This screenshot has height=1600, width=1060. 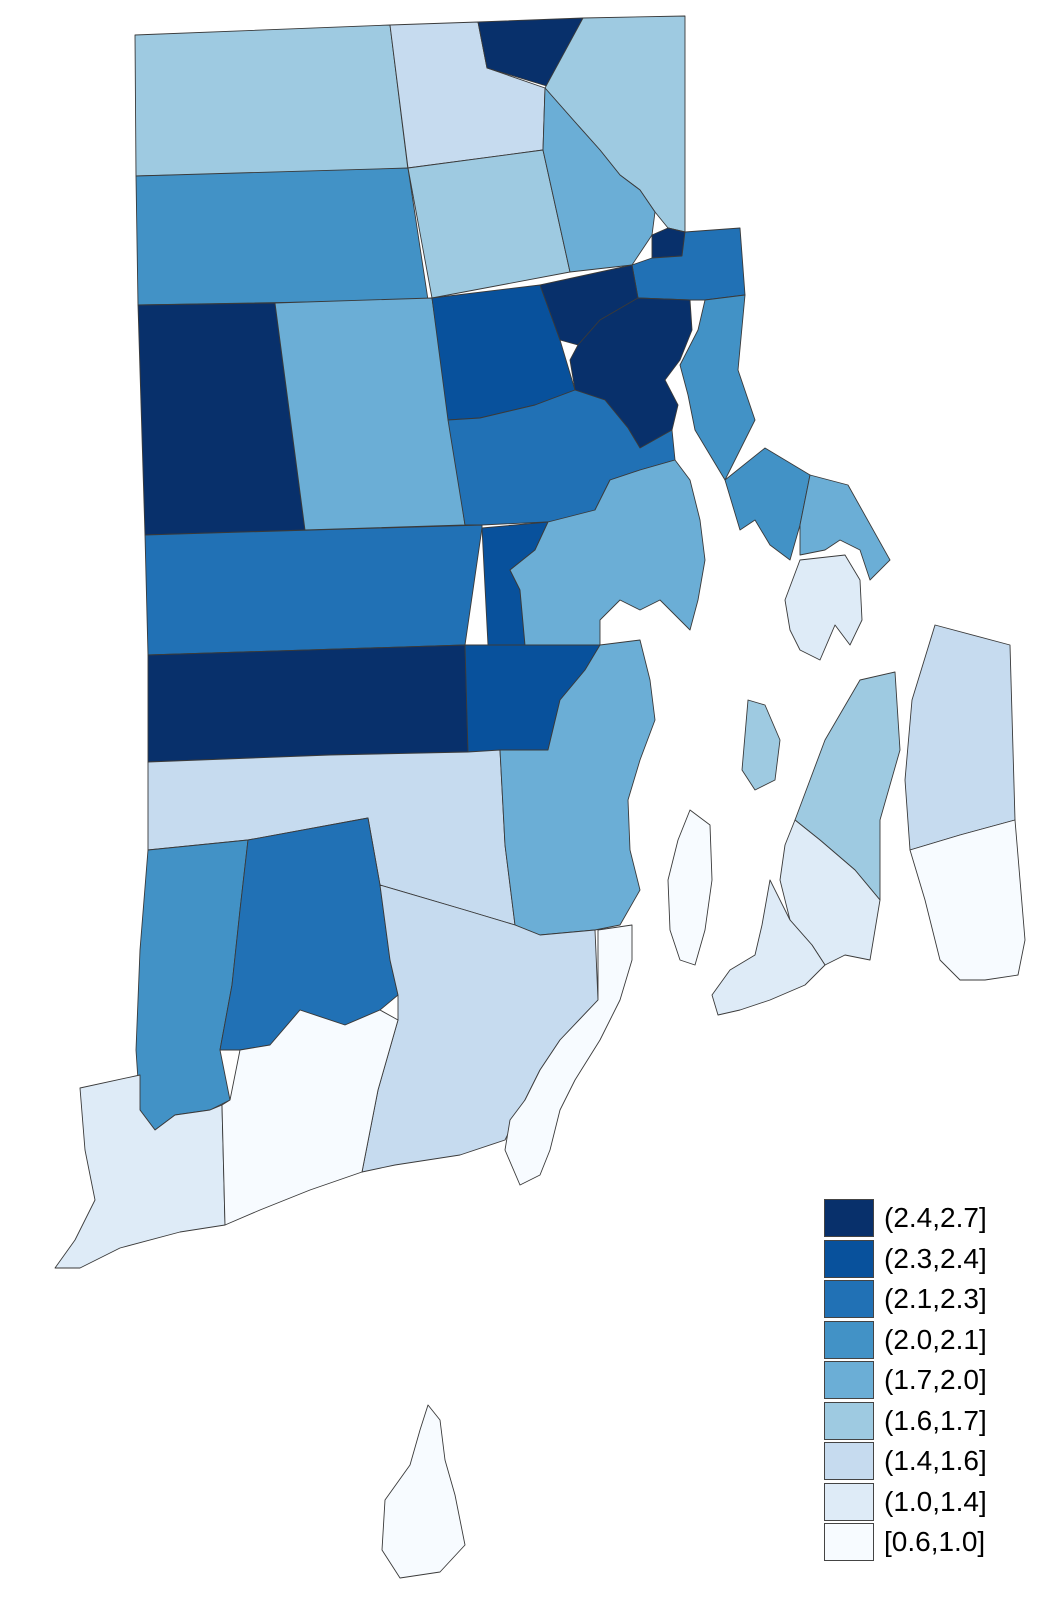 I want to click on region-warren, so click(x=845, y=527).